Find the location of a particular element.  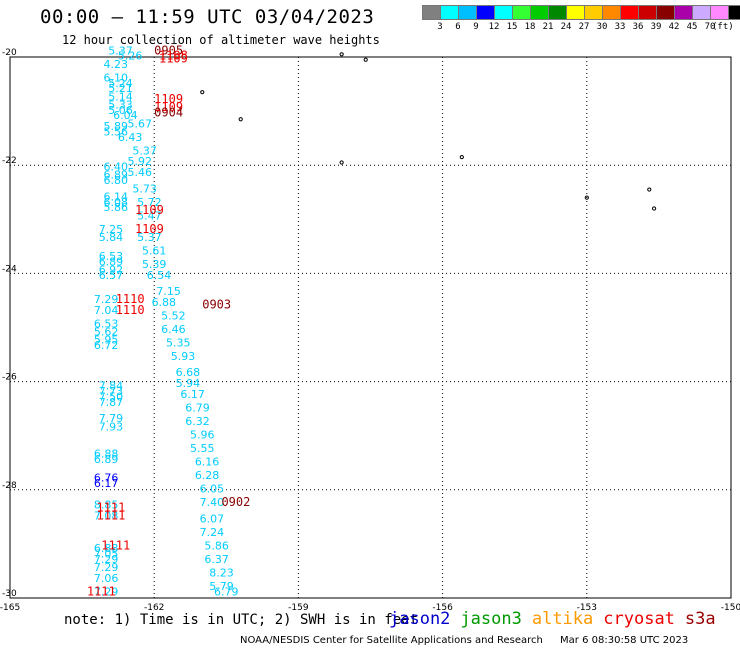

x-tick-label: -153 is located at coordinates (587, 608).